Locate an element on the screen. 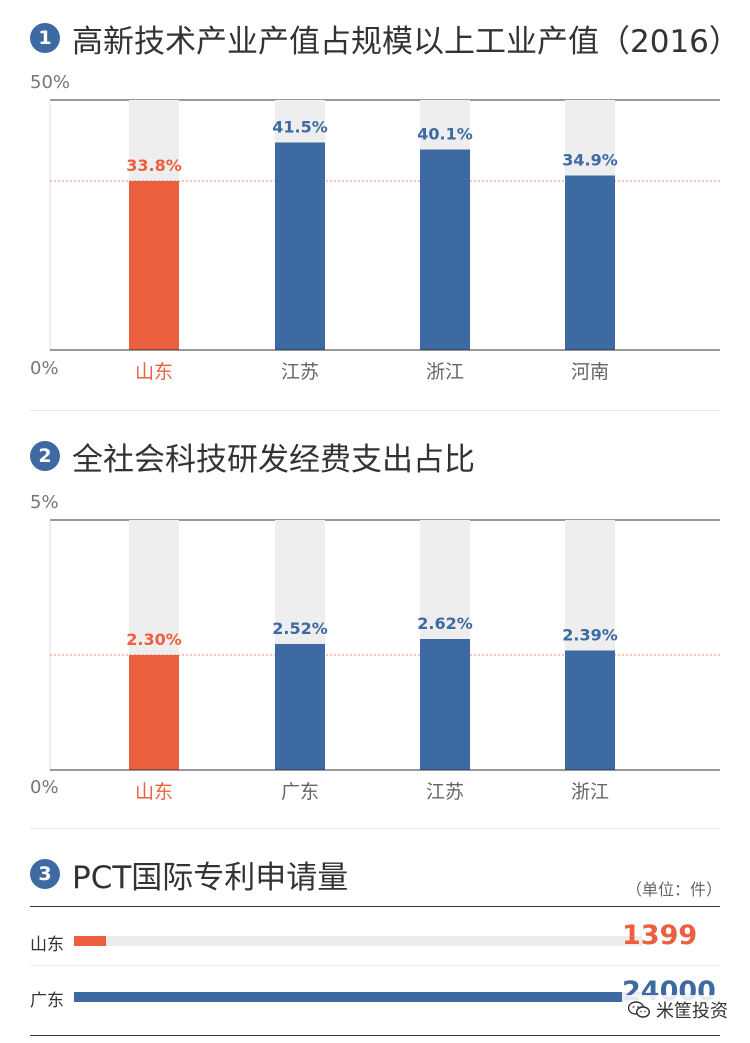 Image resolution: width=750 pixels, height=1043 pixels. chart-2-header: 2 全社会科技研发经费支出占比 is located at coordinates (252, 457).